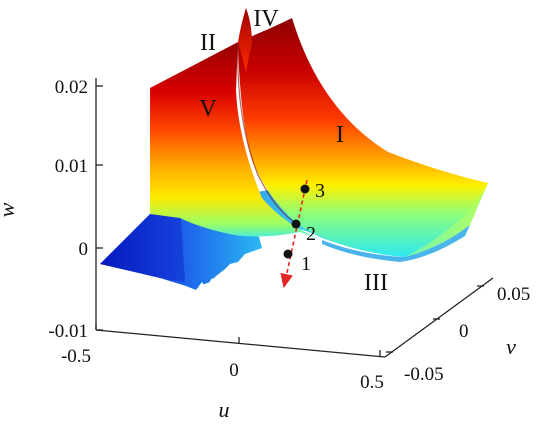 The width and height of the screenshot is (550, 424). What do you see at coordinates (320, 191) in the screenshot?
I see `point-label-3: 3` at bounding box center [320, 191].